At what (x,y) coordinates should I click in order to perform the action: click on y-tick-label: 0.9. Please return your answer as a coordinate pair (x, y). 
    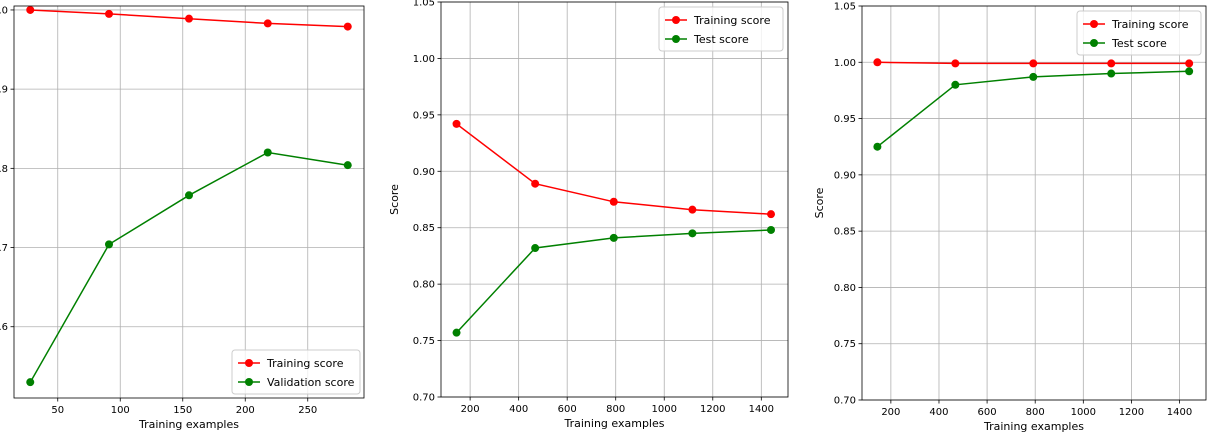
    Looking at the image, I should click on (4, 90).